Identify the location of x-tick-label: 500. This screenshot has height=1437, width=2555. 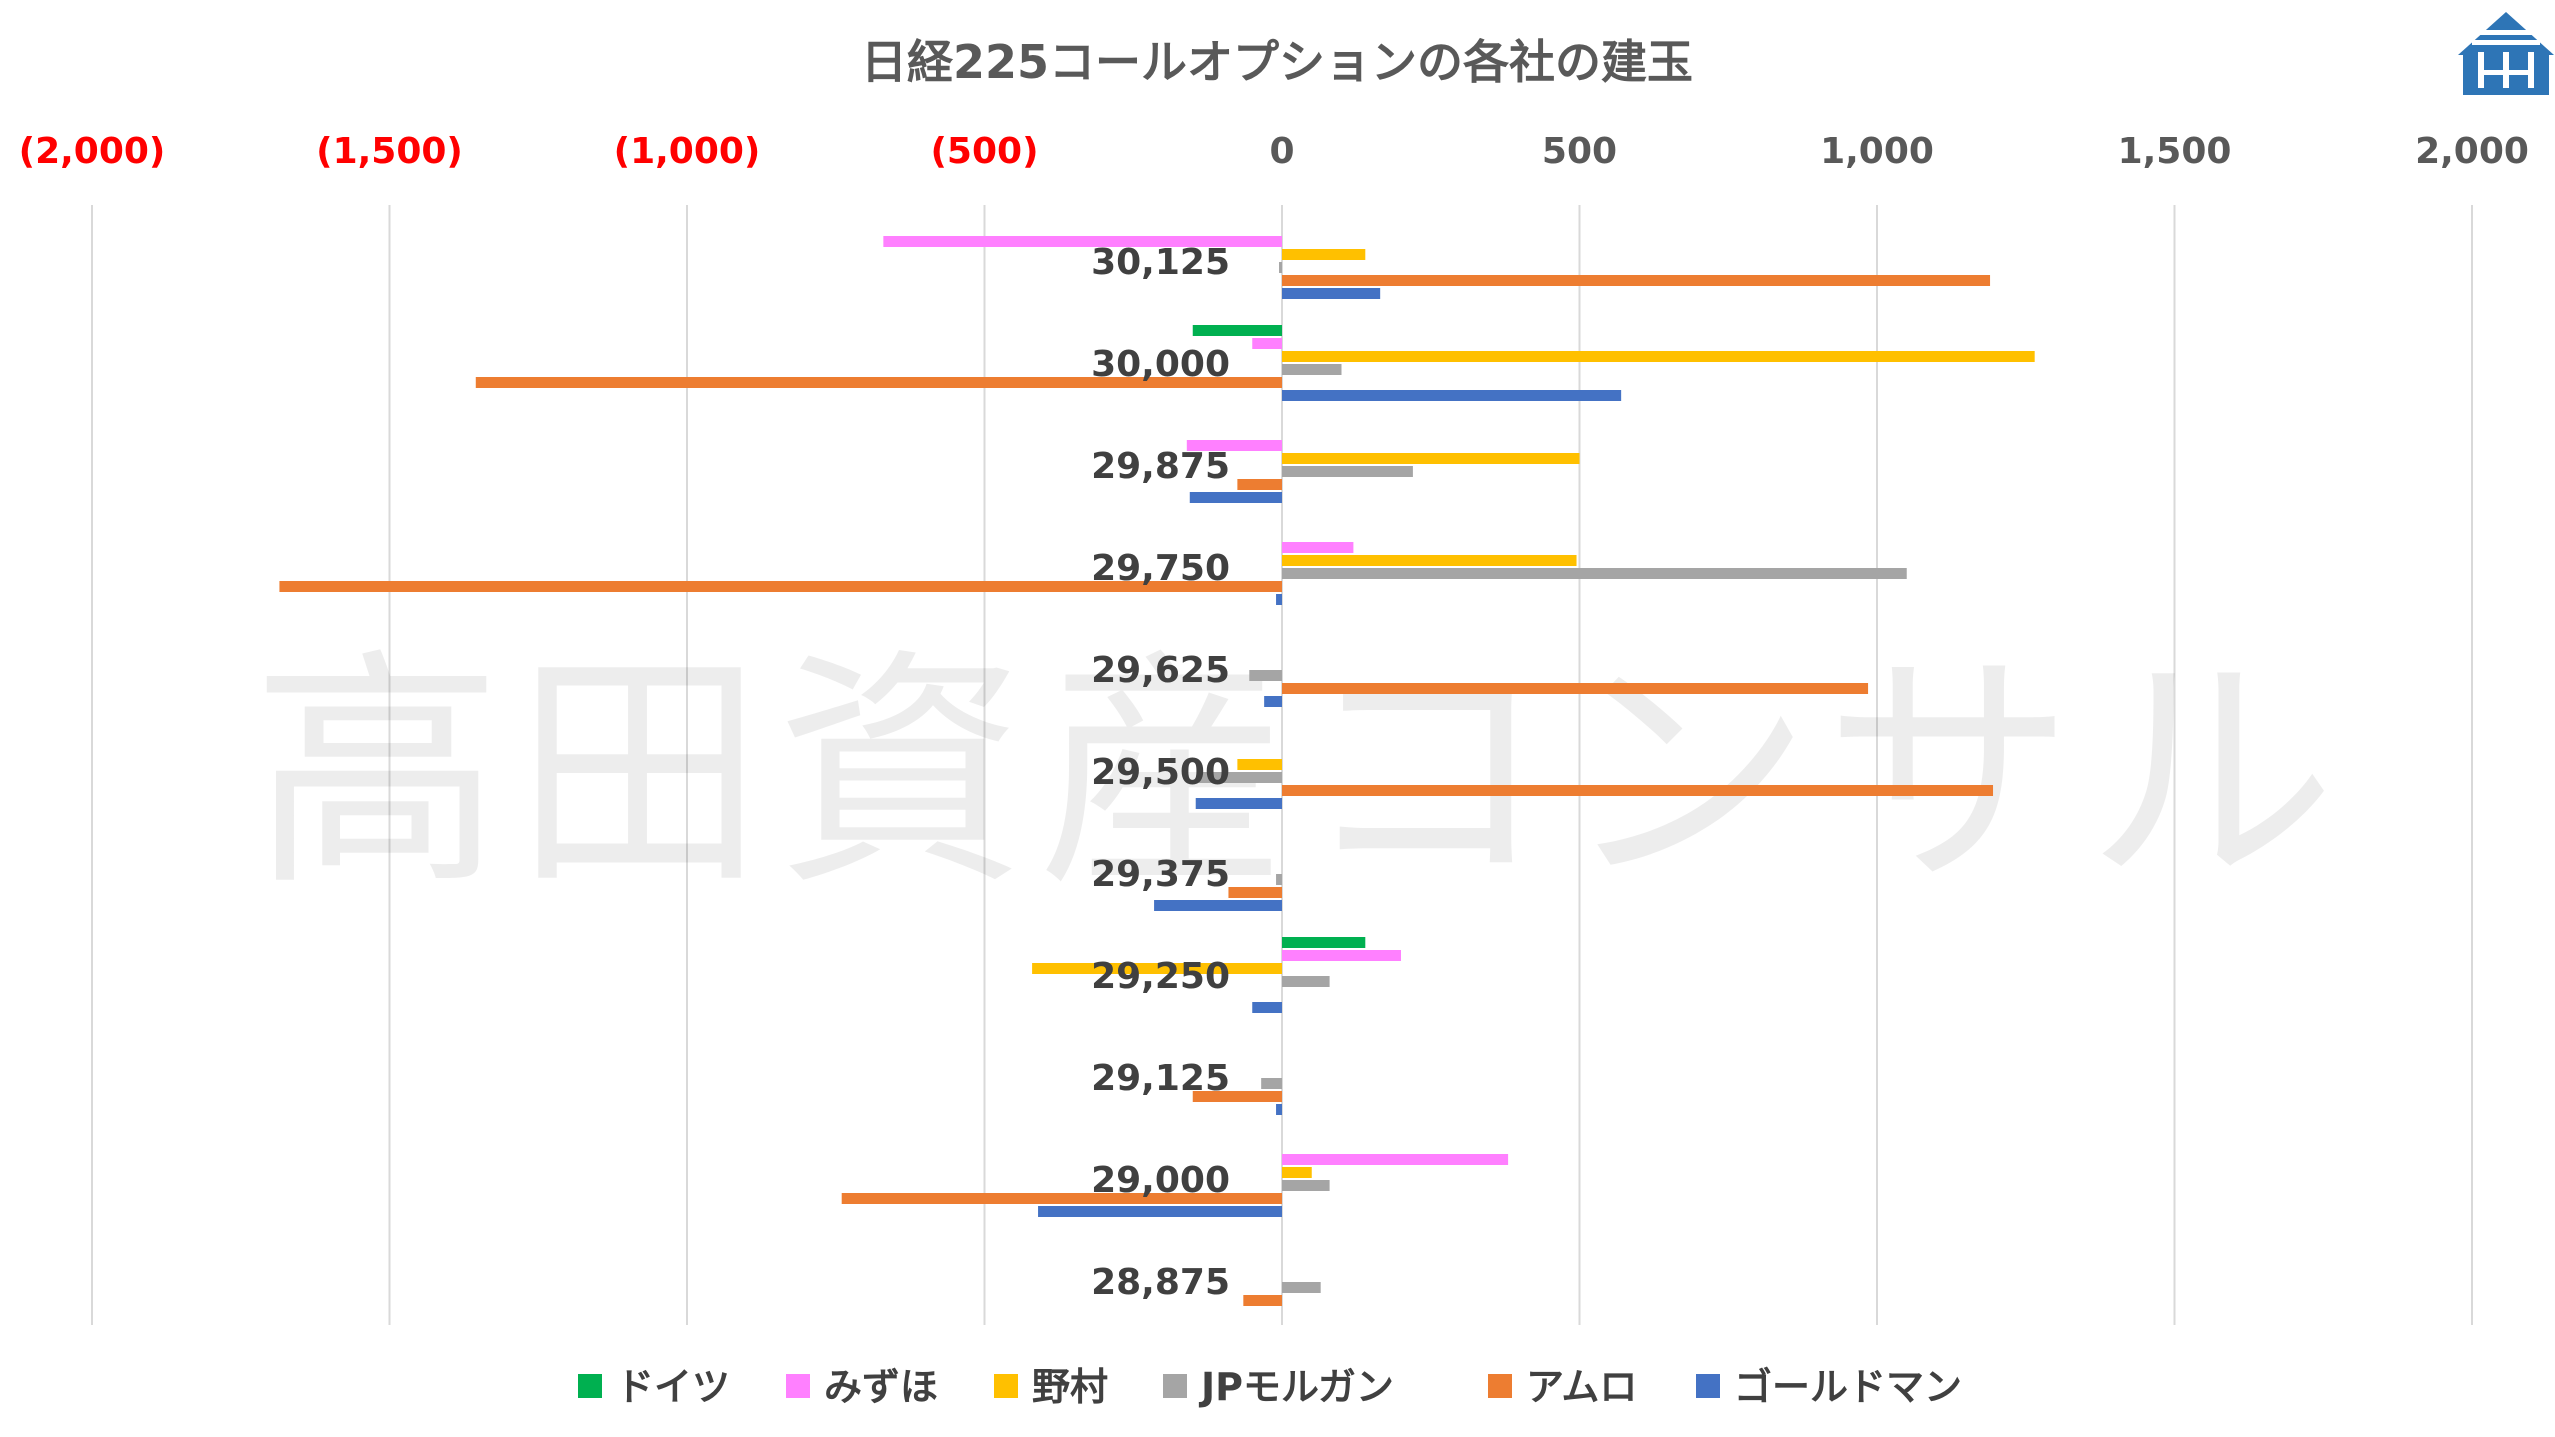
(1579, 151).